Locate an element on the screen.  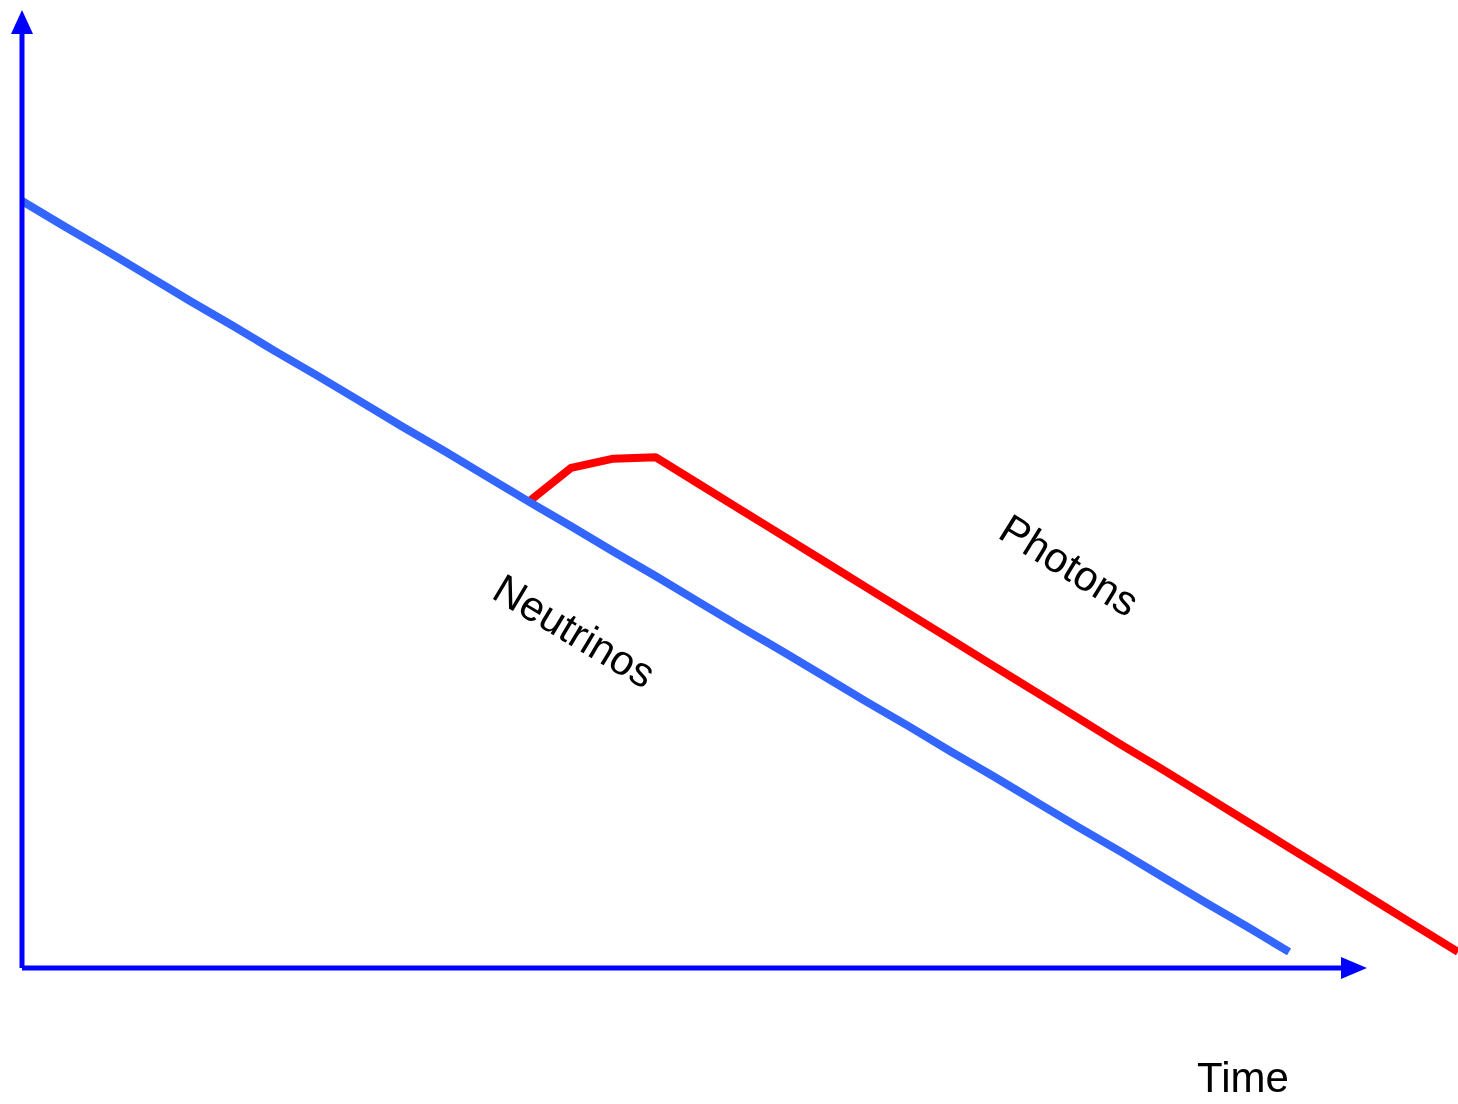
x-axis-title: Time is located at coordinates (1243, 1077).